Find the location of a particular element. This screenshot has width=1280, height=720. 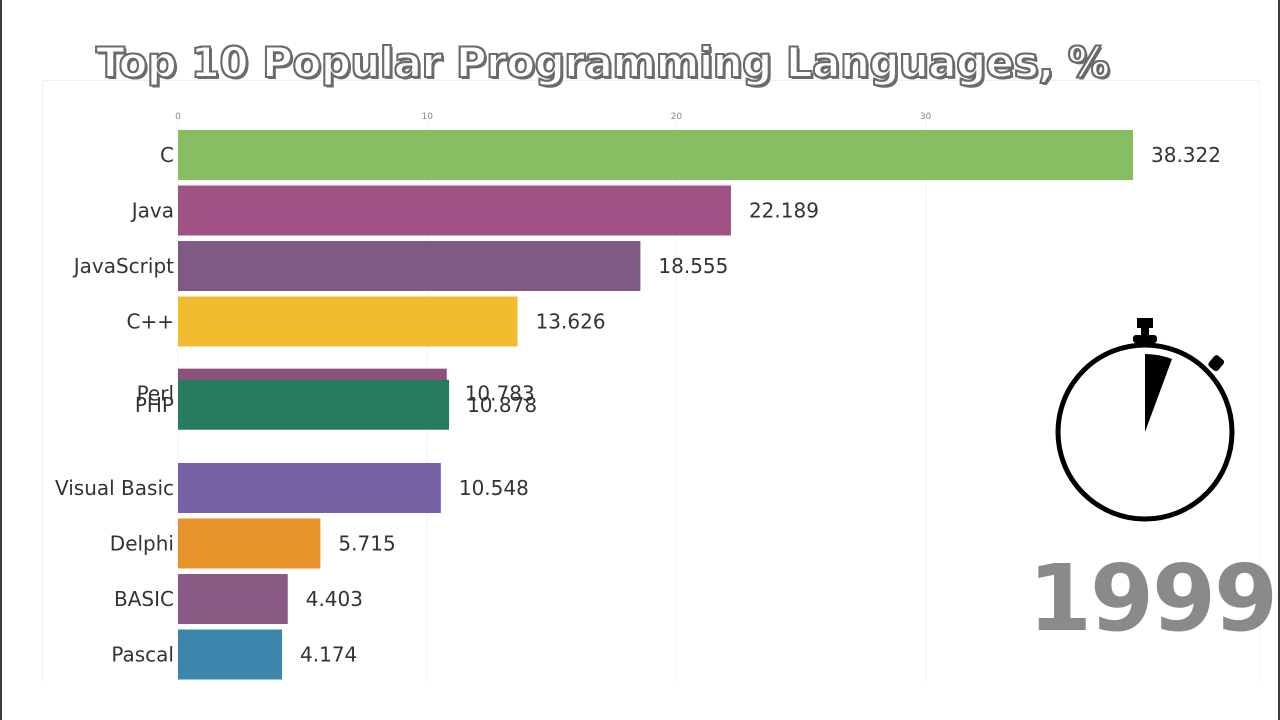

bar-visual-basic is located at coordinates (309, 488).